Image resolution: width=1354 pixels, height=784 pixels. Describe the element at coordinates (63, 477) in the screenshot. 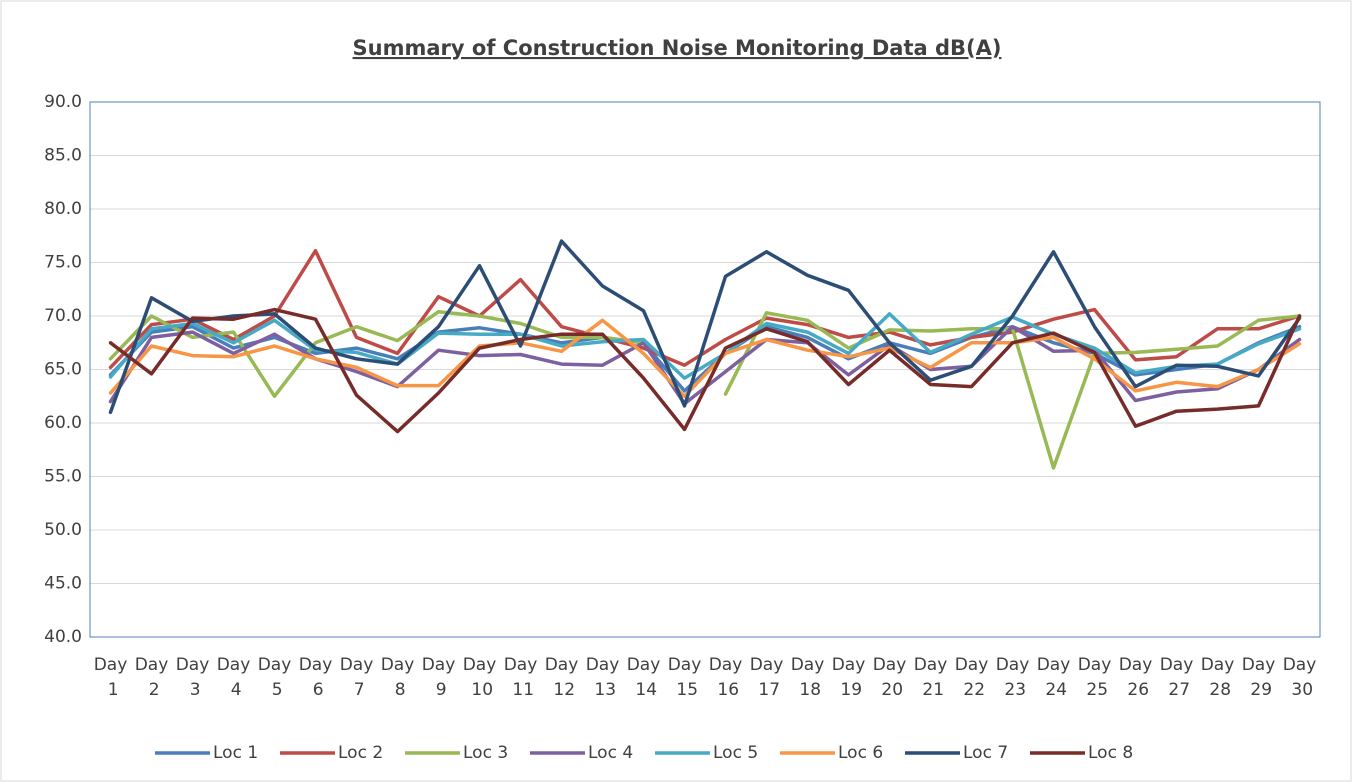

I see `y-tick-label: 55.0` at that location.